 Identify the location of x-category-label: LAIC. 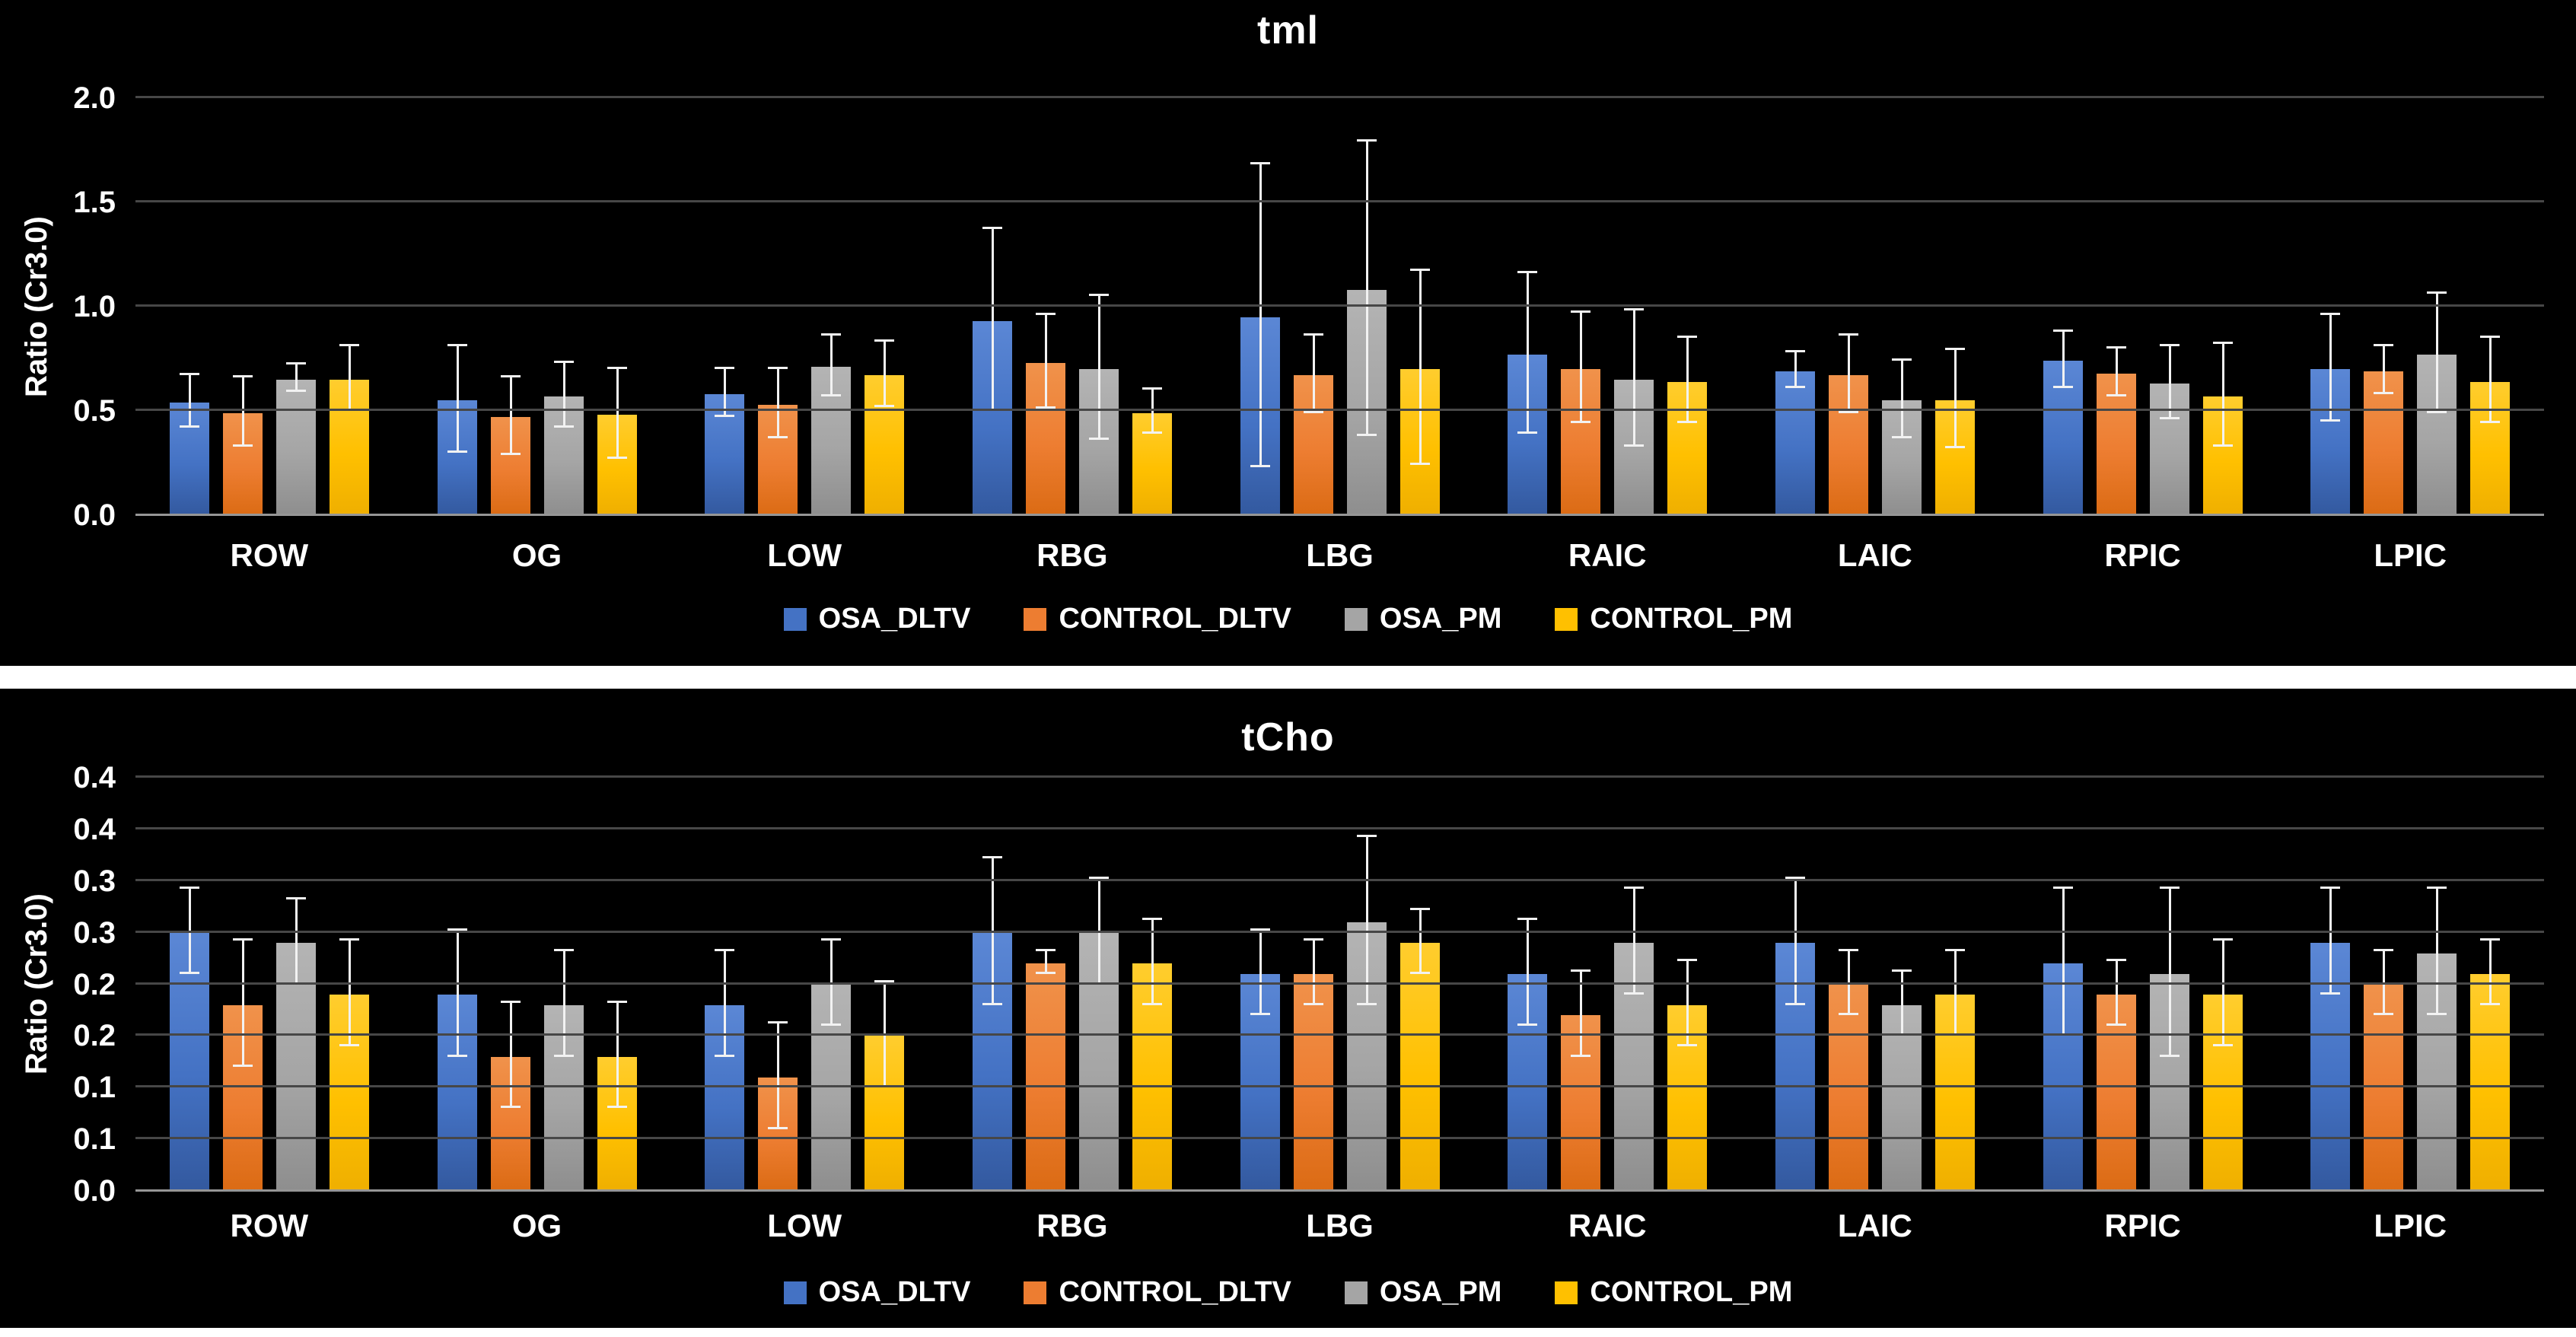
(1874, 1225).